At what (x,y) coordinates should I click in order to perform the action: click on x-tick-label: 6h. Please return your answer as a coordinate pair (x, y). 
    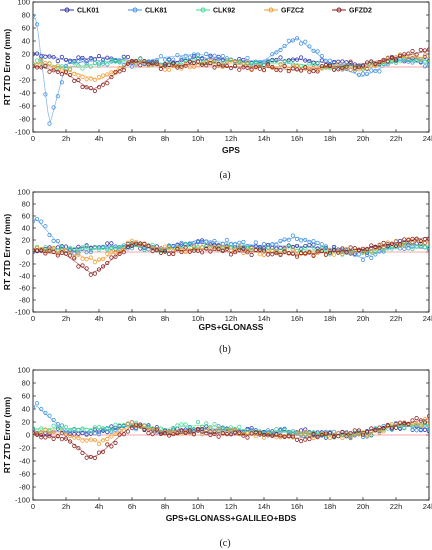
    Looking at the image, I should click on (132, 318).